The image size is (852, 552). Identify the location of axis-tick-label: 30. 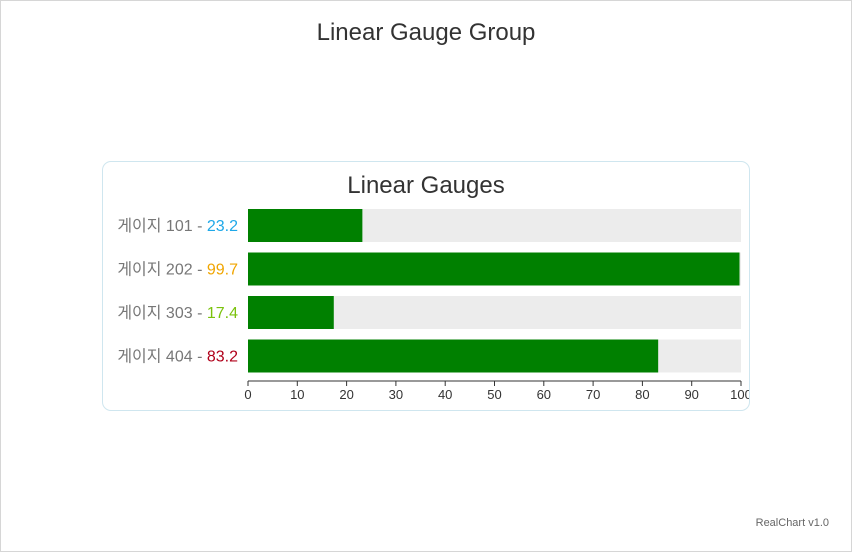
(396, 394).